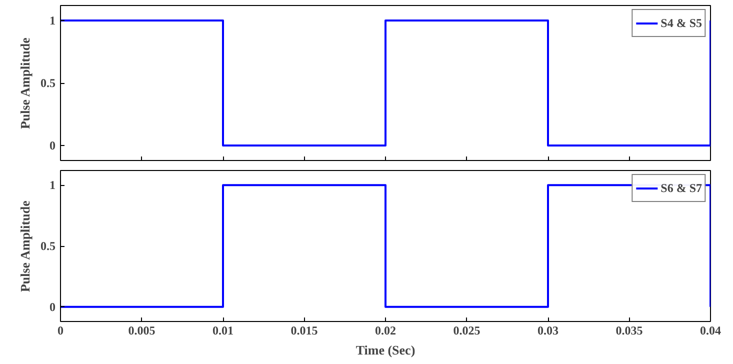 The image size is (733, 364). Describe the element at coordinates (385, 331) in the screenshot. I see `x-tick-label: 0.02` at that location.